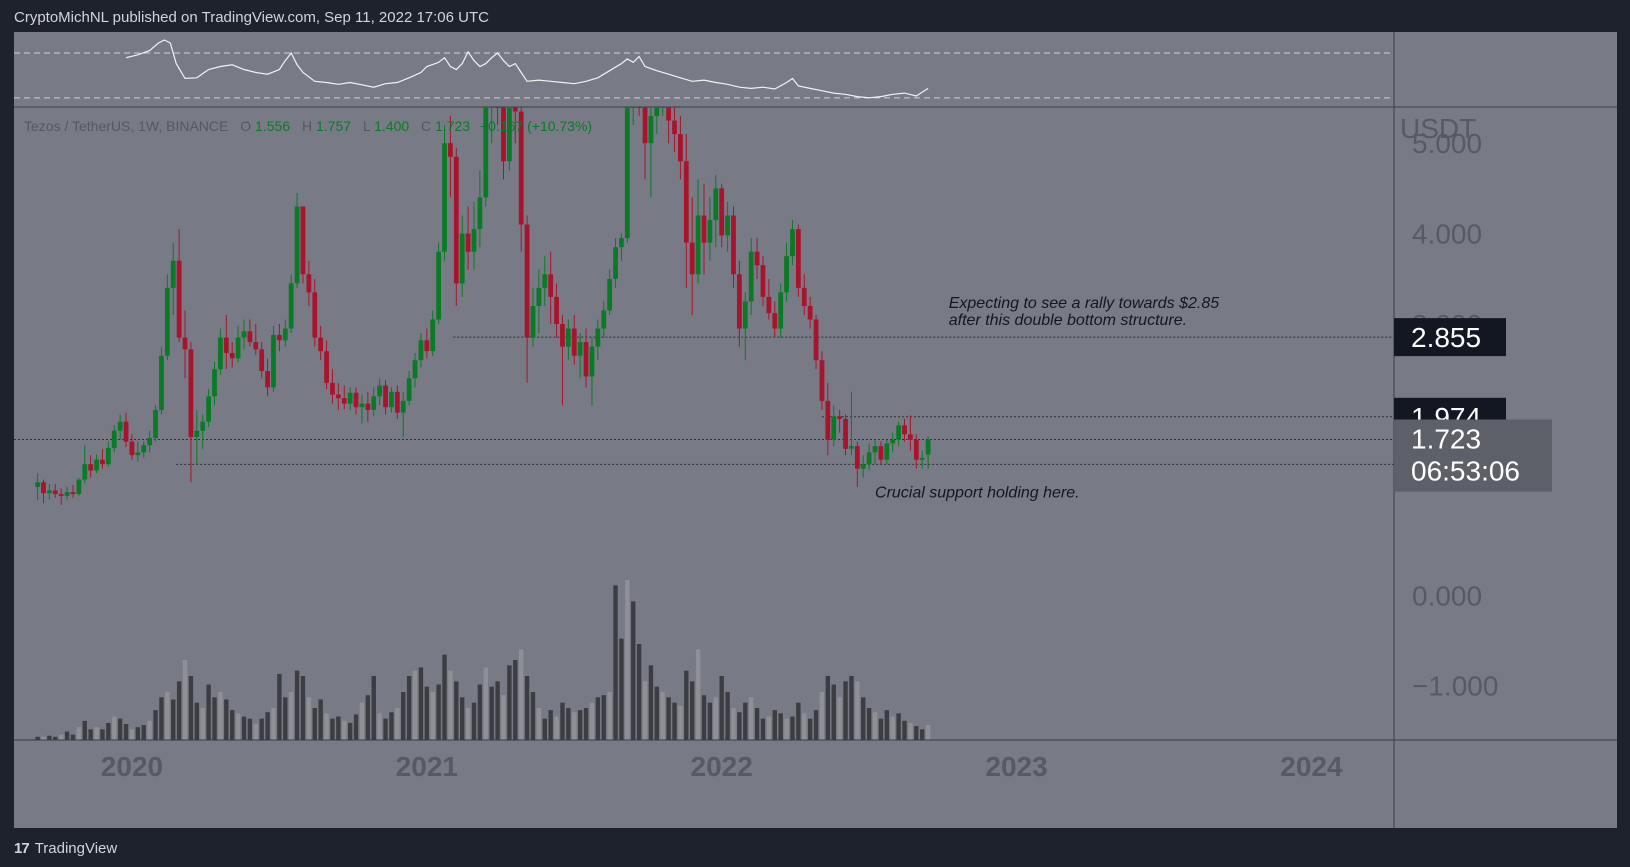 The height and width of the screenshot is (867, 1630). I want to click on countdown-text: 06:53:06, so click(1465, 471).